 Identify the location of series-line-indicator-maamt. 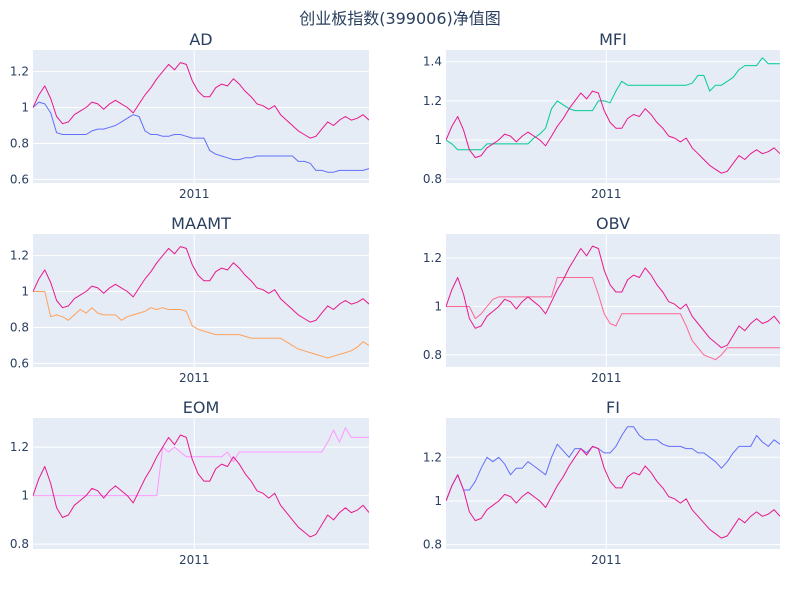
(201, 325).